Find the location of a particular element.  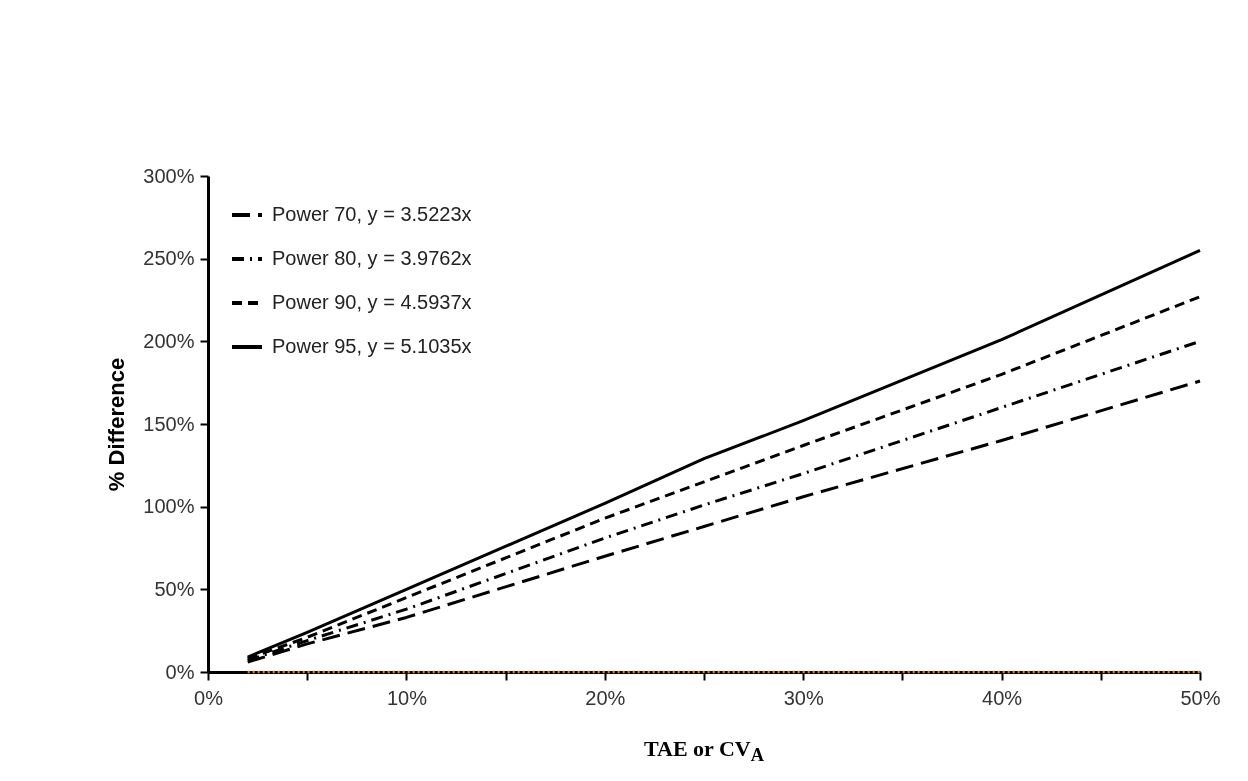

y-axis-title: % Difference is located at coordinates (117, 424).